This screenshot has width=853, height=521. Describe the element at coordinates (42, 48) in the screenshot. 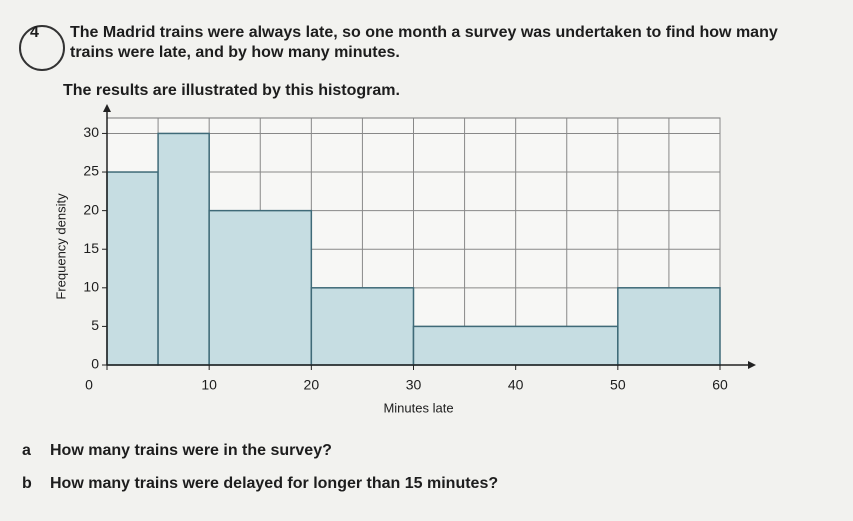

I see `question-circle` at that location.